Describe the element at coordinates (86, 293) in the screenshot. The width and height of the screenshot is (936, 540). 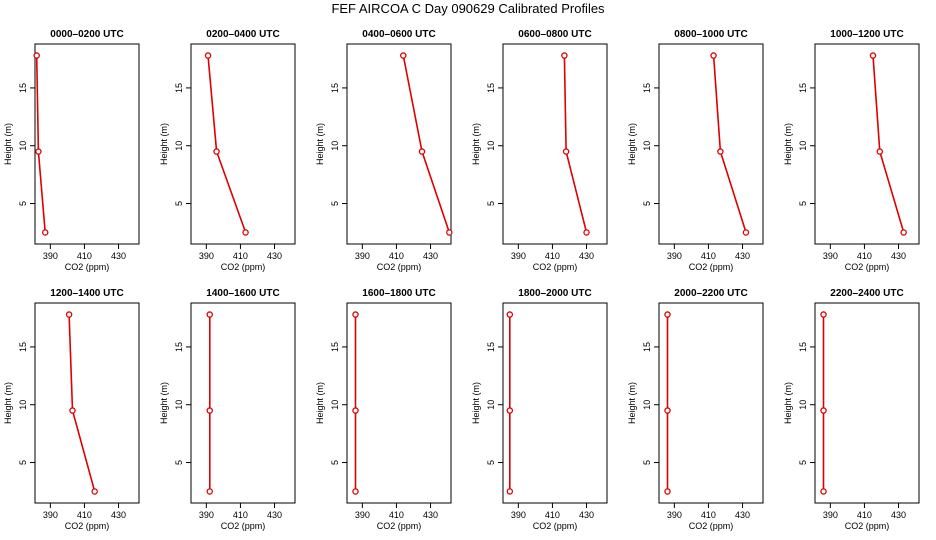
I see `panel-title: 1200–1400 UTC` at that location.